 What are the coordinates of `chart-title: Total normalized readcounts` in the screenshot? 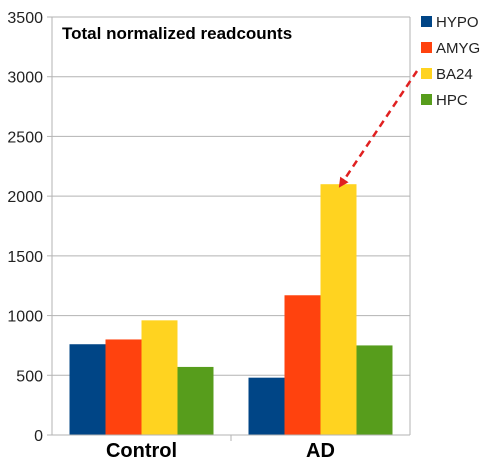 It's located at (177, 33).